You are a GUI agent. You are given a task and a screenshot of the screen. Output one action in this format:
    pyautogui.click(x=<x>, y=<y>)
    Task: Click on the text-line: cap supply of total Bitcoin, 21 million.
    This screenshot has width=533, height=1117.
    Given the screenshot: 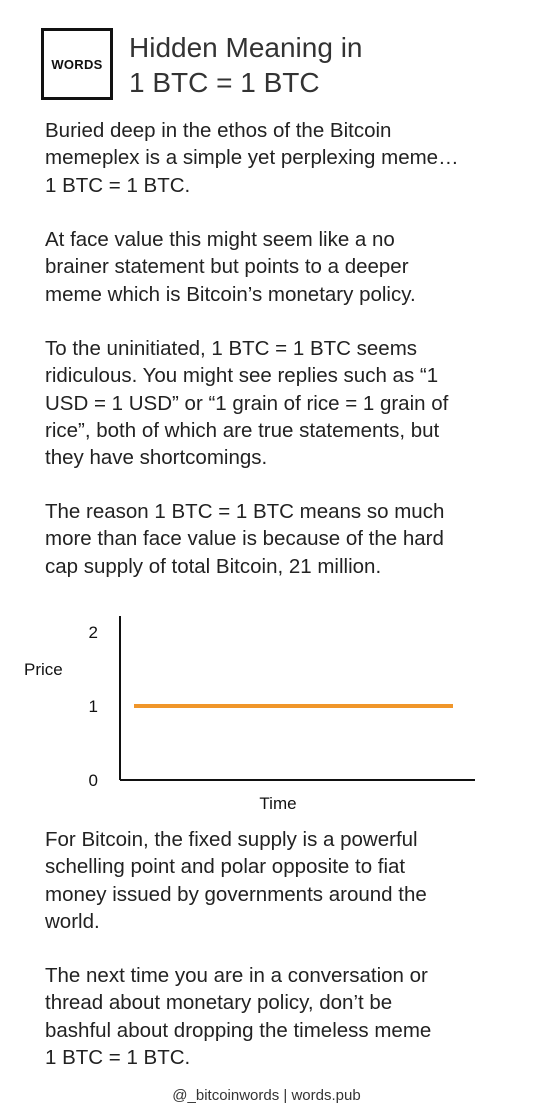 What is the action you would take?
    pyautogui.click(x=213, y=566)
    